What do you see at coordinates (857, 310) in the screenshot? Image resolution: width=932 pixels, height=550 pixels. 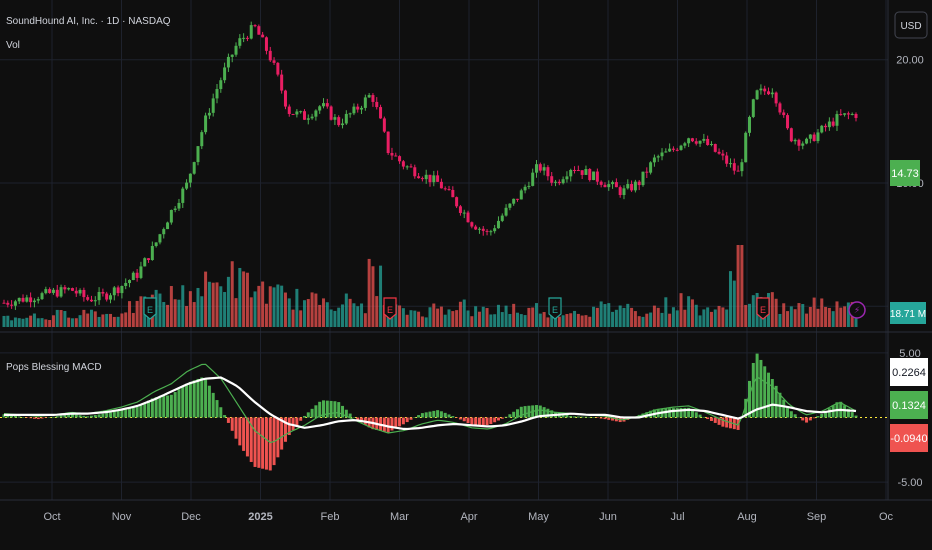 I see `event-marker-upcoming: ⚡` at bounding box center [857, 310].